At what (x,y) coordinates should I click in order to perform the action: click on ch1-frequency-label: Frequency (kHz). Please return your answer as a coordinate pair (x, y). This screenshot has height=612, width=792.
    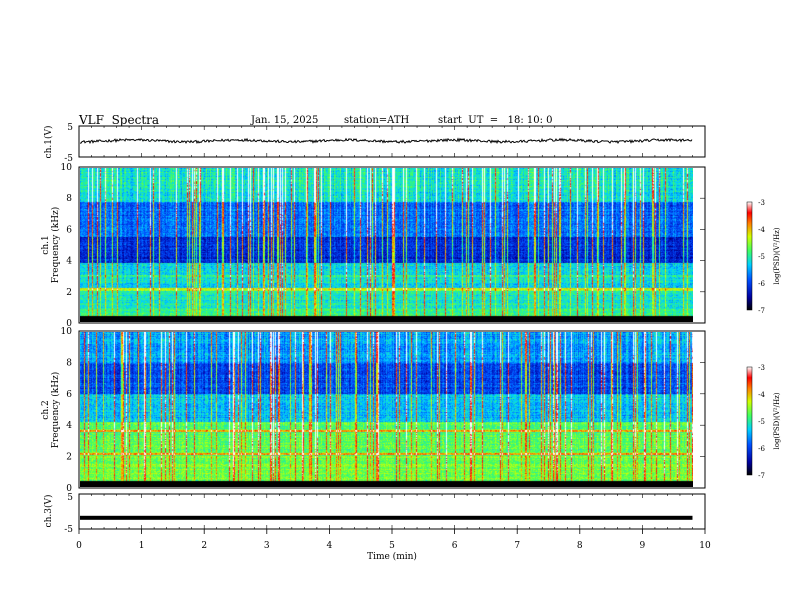
    Looking at the image, I should click on (55, 245).